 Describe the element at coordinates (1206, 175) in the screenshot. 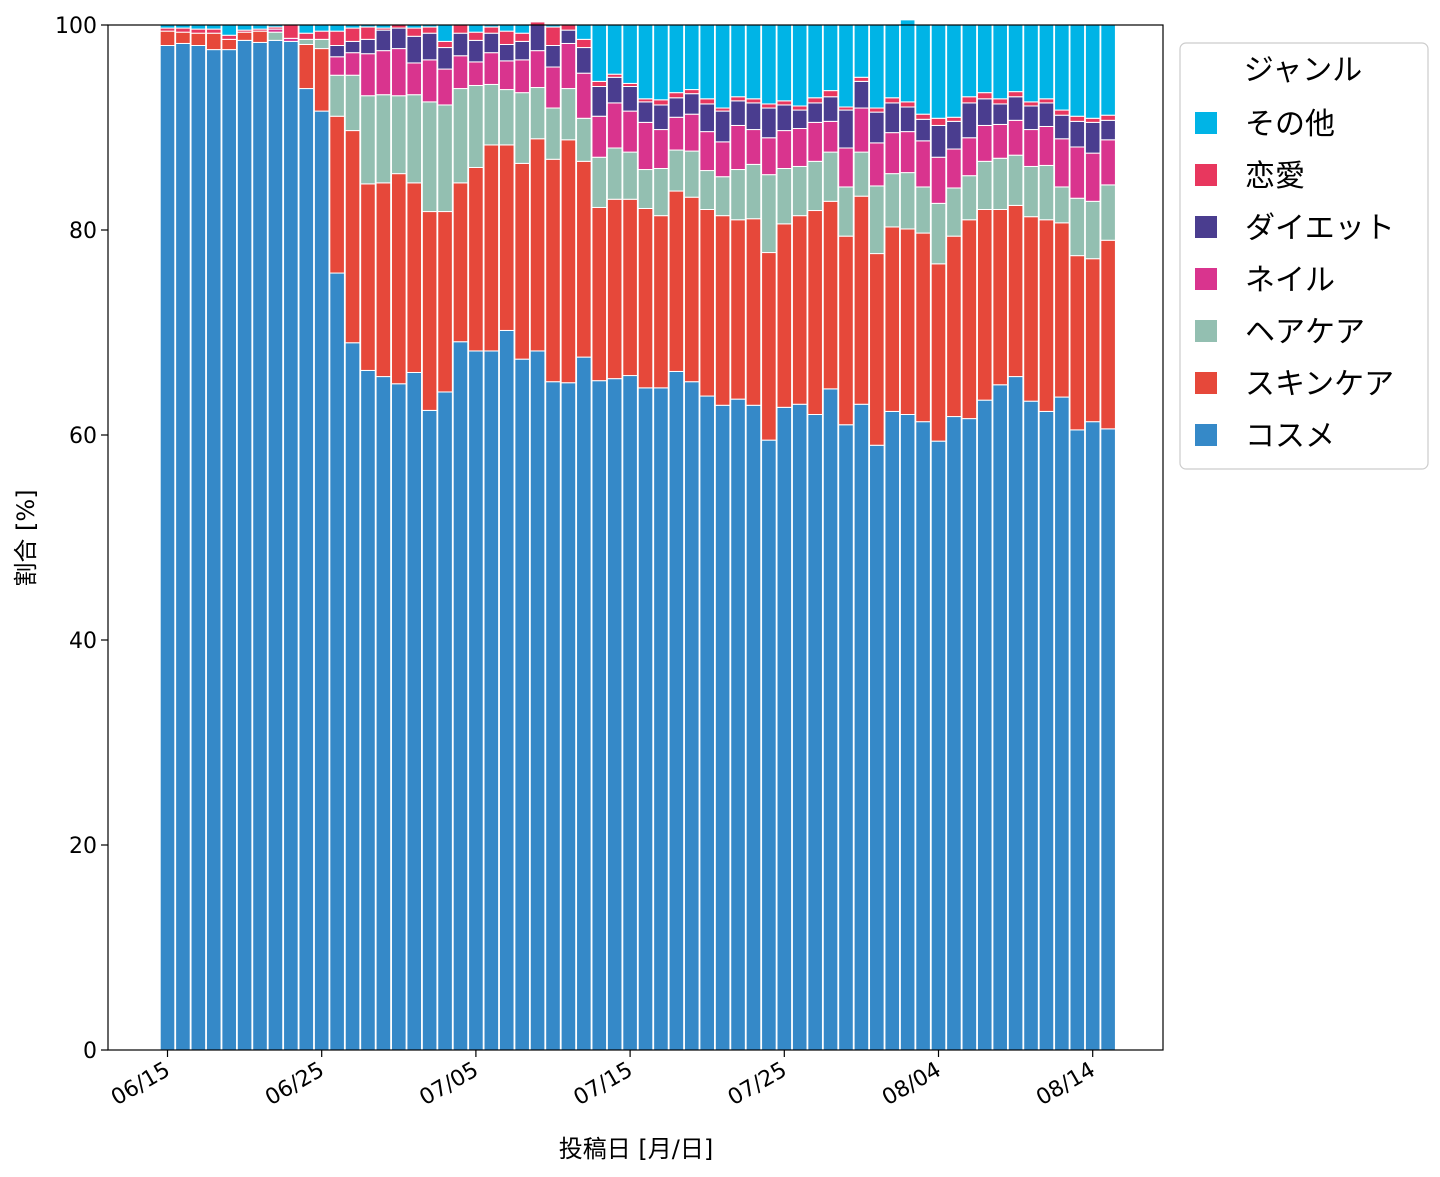

I see `legend-swatch` at that location.